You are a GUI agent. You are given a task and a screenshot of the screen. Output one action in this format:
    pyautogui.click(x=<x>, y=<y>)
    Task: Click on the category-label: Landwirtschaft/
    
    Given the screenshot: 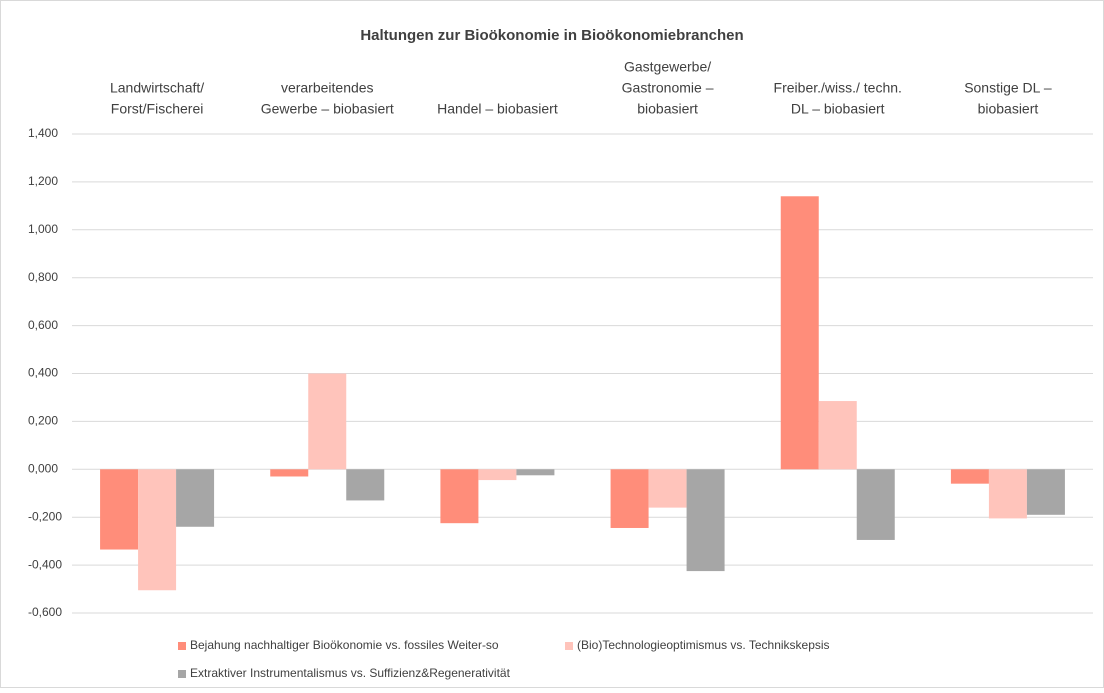 What is the action you would take?
    pyautogui.click(x=157, y=88)
    